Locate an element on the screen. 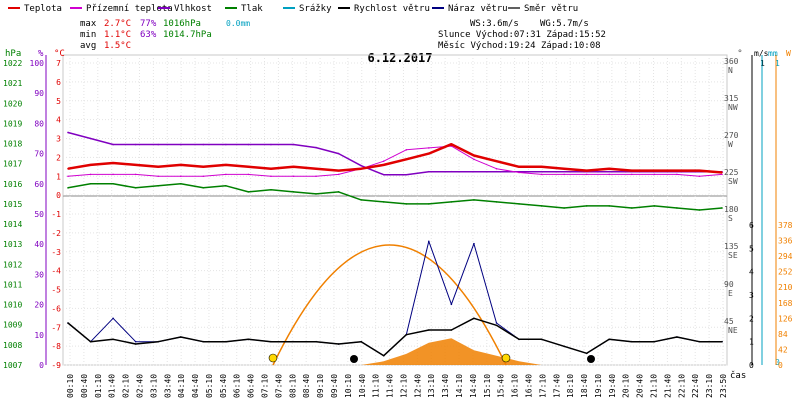 The height and width of the screenshot is (400, 800). tick-label-x: 13:40 is located at coordinates (445, 386).